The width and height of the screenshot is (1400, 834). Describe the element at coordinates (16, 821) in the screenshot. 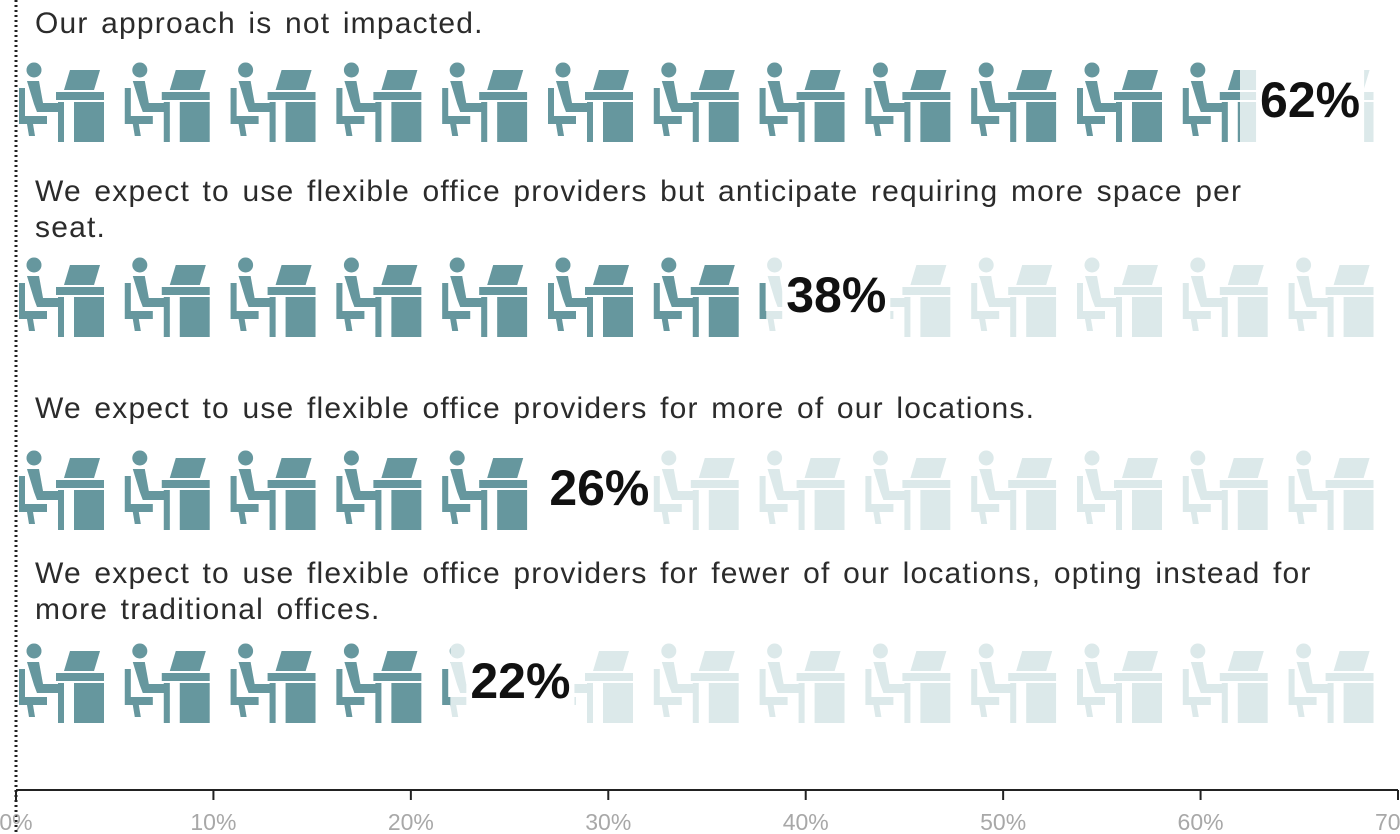

I see `x-tick-label: 0%` at that location.